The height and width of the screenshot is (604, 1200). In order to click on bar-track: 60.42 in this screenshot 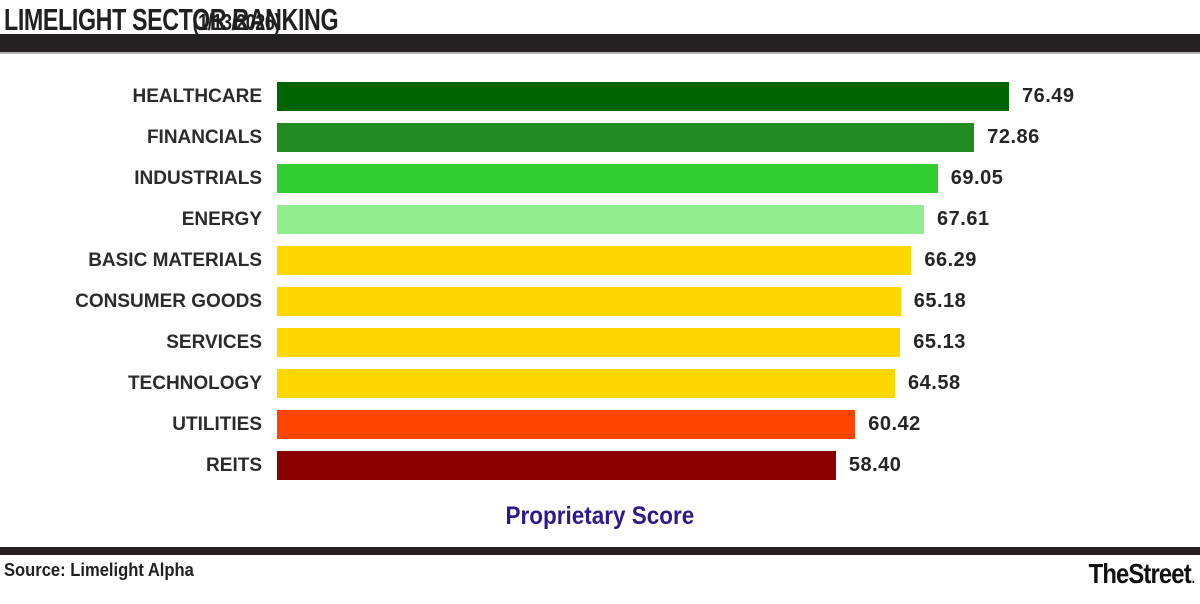, I will do `click(738, 424)`.